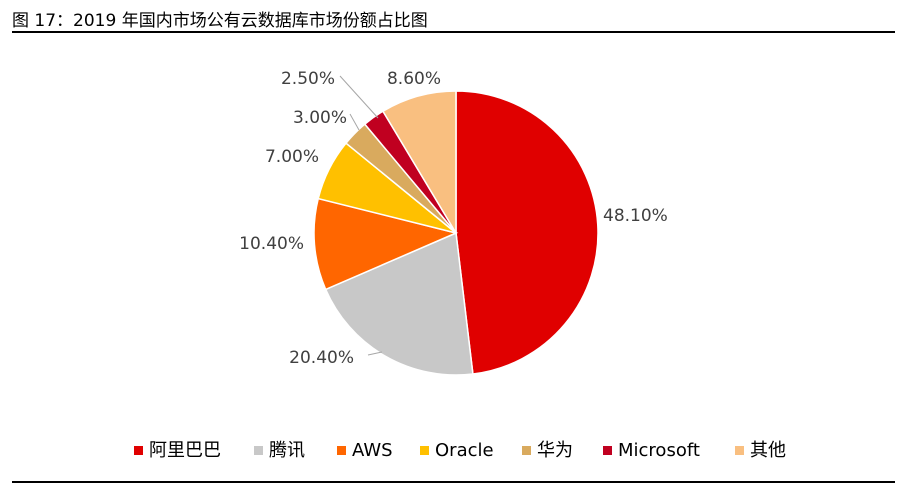  I want to click on legend-label-3: Oracle, so click(464, 450).